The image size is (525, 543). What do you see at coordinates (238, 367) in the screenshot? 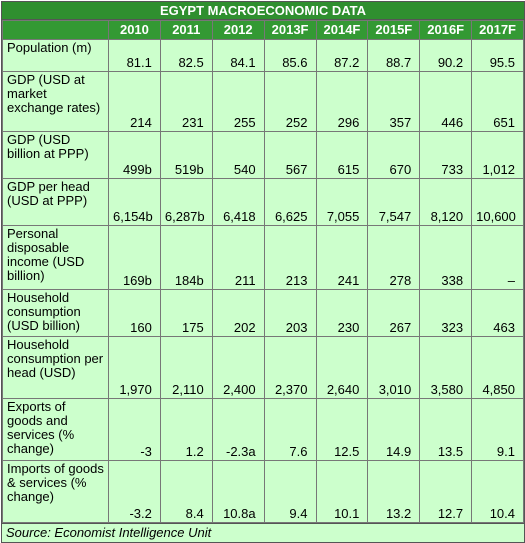
I see `table-cell: 2,400` at bounding box center [238, 367].